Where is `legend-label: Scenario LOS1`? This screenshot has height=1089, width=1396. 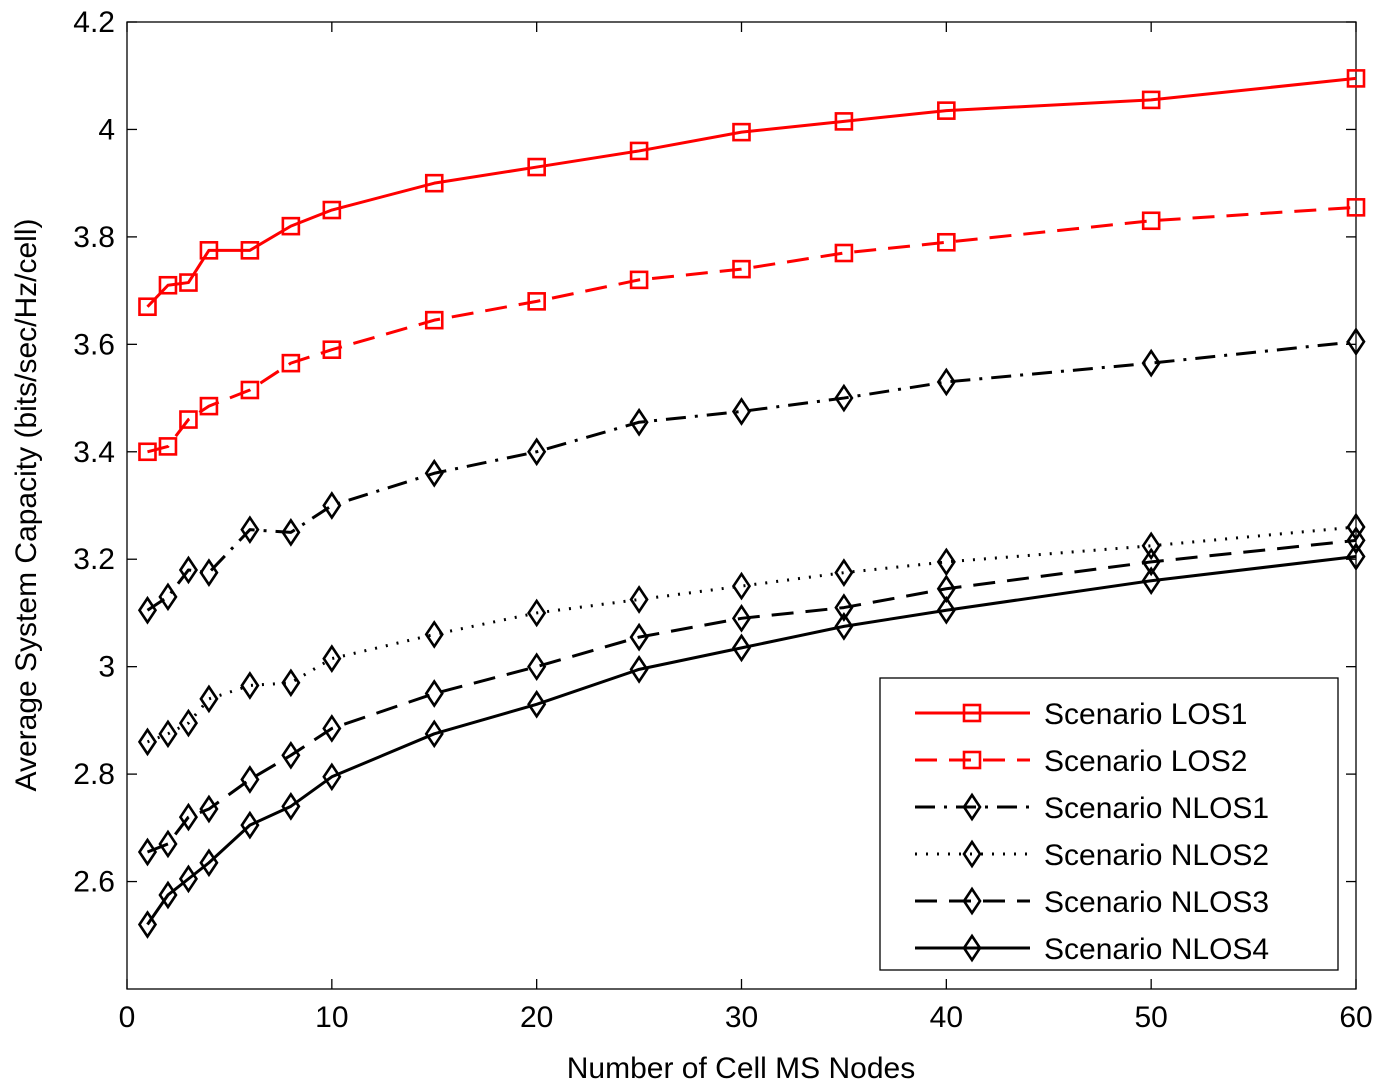
legend-label: Scenario LOS1 is located at coordinates (1145, 714).